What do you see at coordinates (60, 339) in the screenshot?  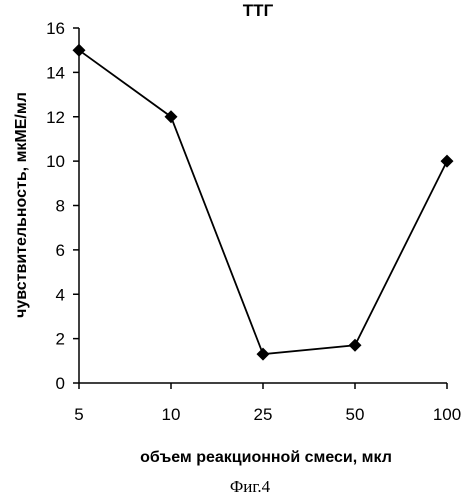 I see `y-tick-label: 2` at bounding box center [60, 339].